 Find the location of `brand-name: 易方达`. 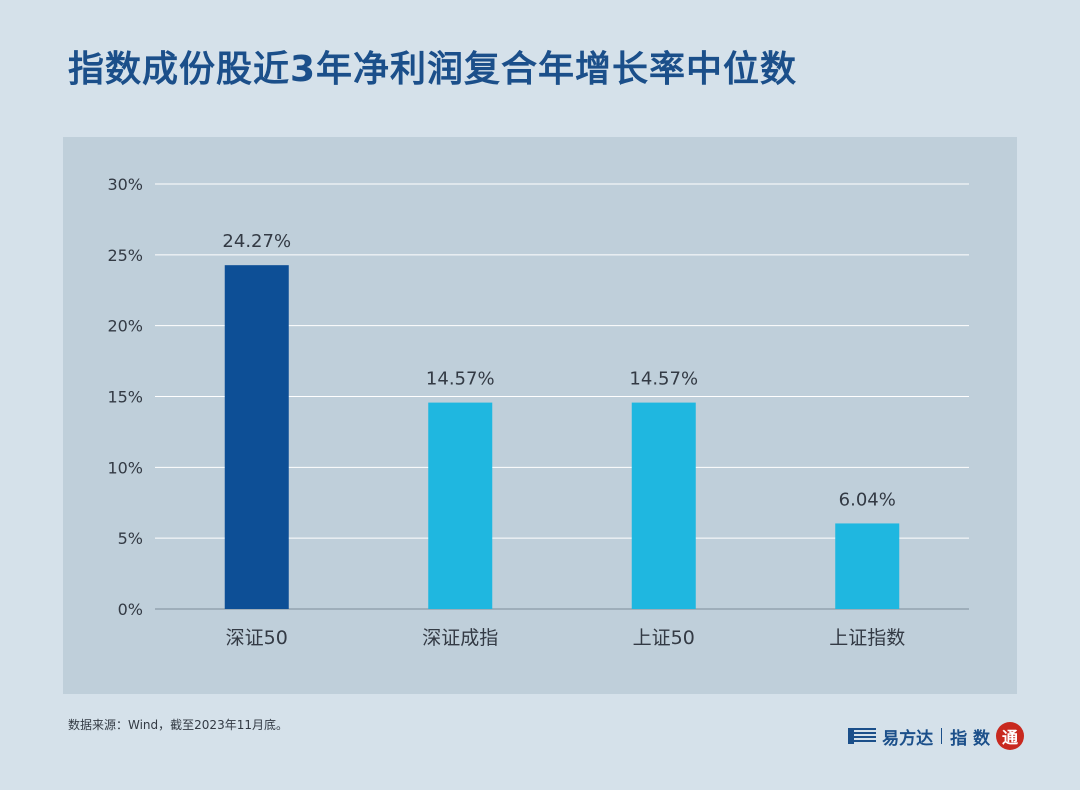

brand-name: 易方达 is located at coordinates (908, 738).